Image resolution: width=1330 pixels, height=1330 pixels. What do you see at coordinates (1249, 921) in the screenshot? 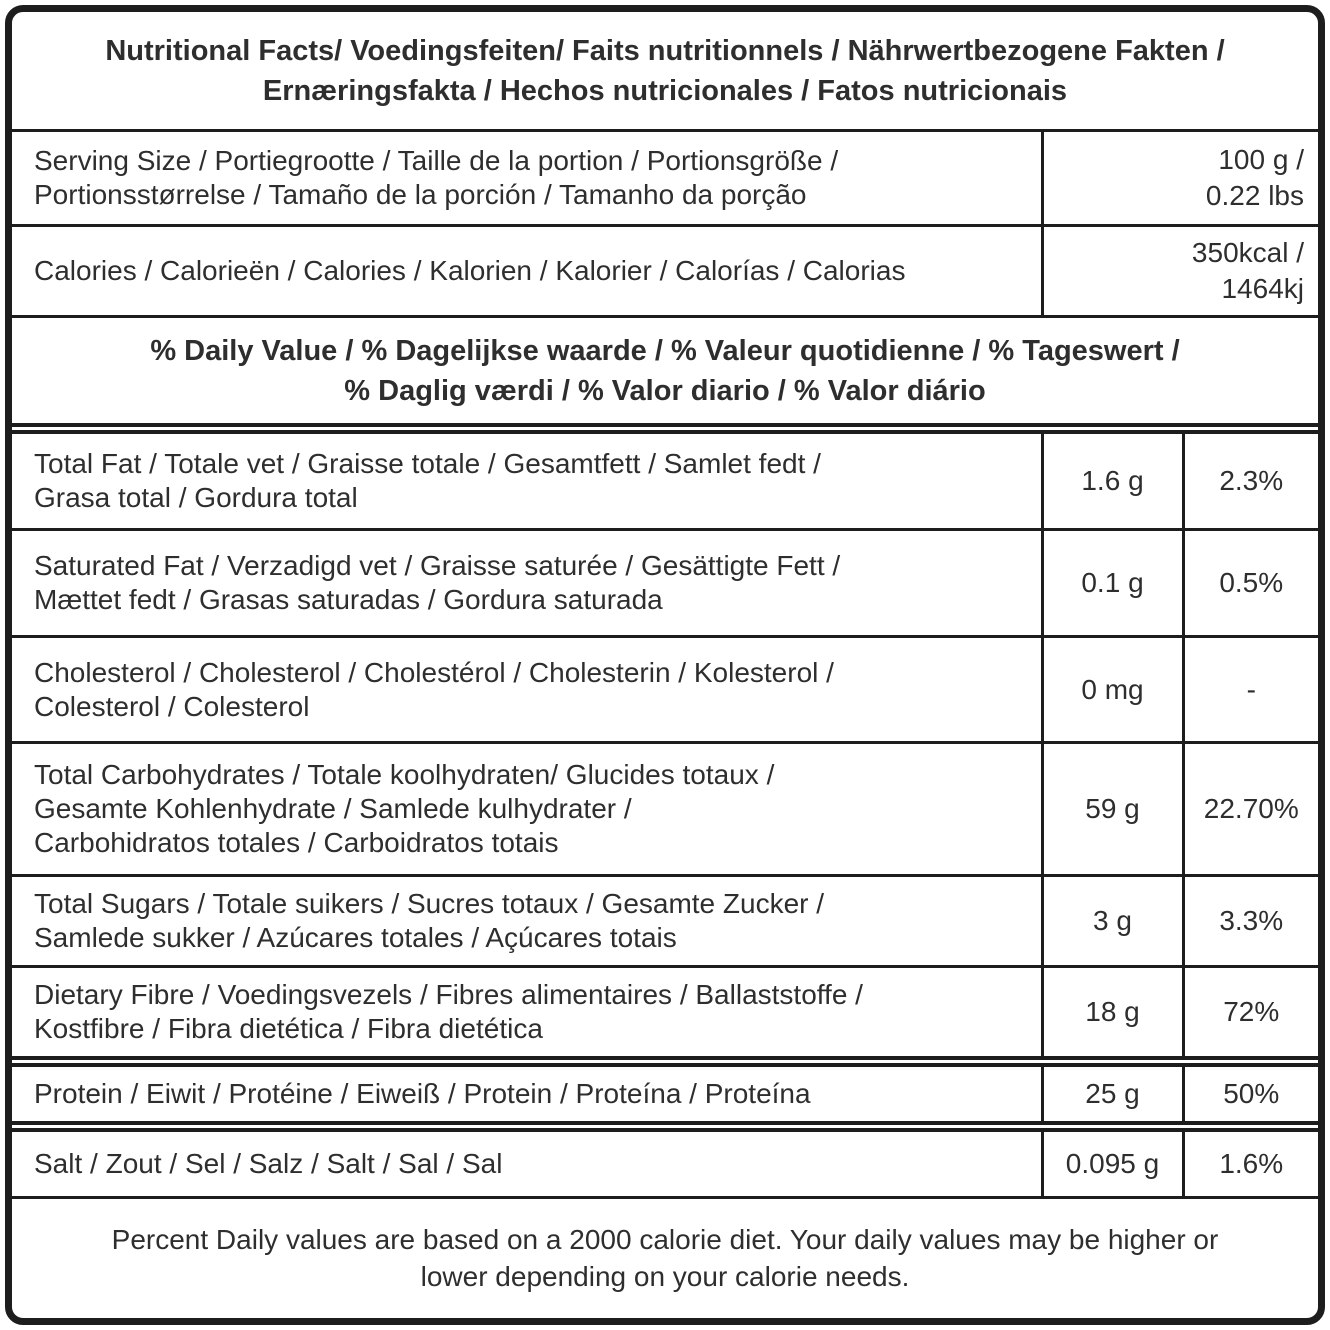
I see `nutrient-percent: 3.3%` at bounding box center [1249, 921].